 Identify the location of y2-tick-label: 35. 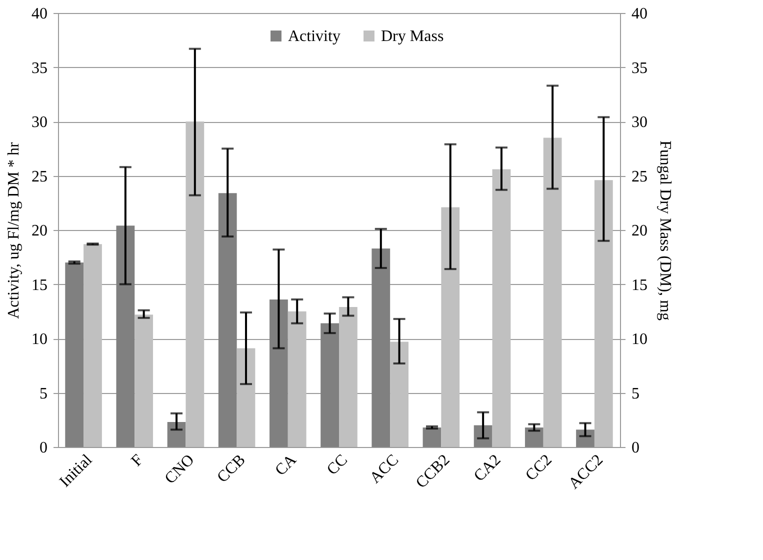
(640, 68).